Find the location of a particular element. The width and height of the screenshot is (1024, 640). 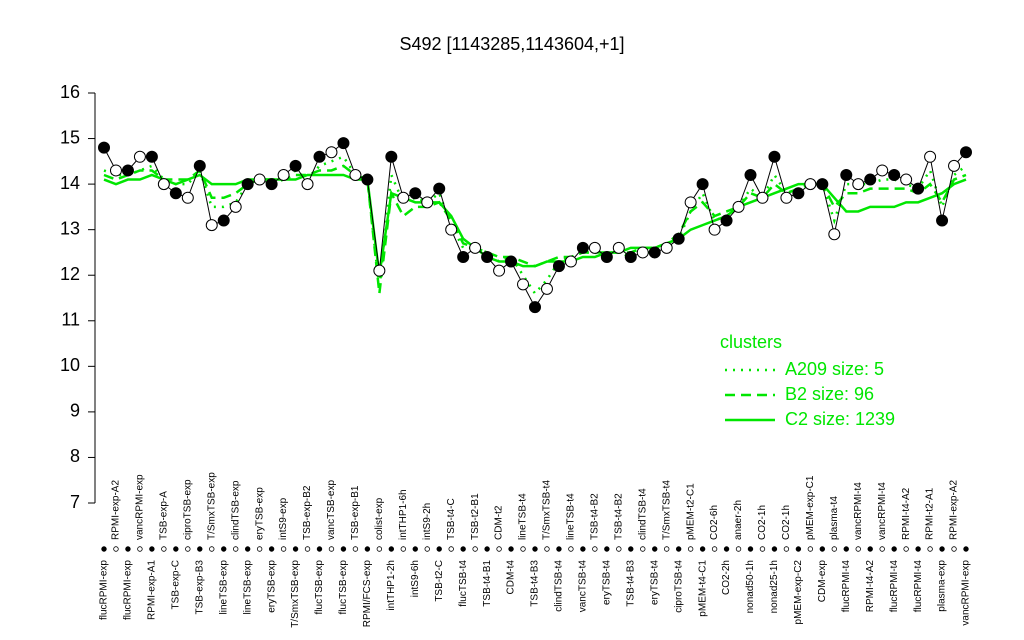

x-tick-label: plasma-exp is located at coordinates (942, 586).